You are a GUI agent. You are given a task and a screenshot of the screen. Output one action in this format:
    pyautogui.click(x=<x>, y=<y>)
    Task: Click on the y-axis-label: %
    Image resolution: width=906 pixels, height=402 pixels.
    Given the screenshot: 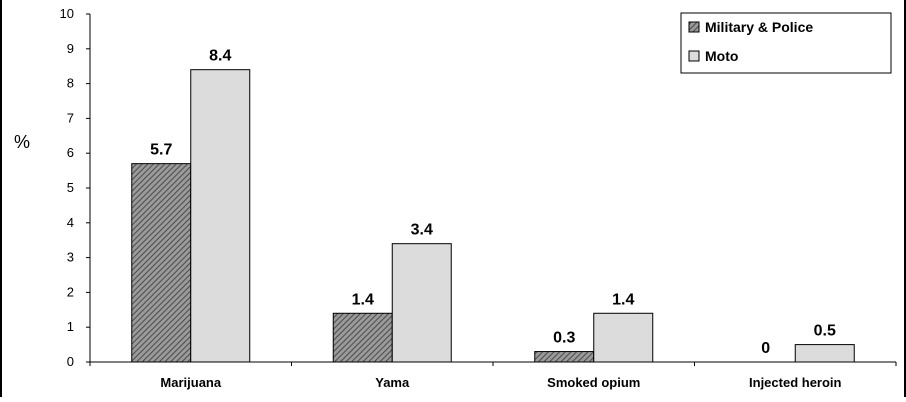 What is the action you would take?
    pyautogui.click(x=22, y=142)
    